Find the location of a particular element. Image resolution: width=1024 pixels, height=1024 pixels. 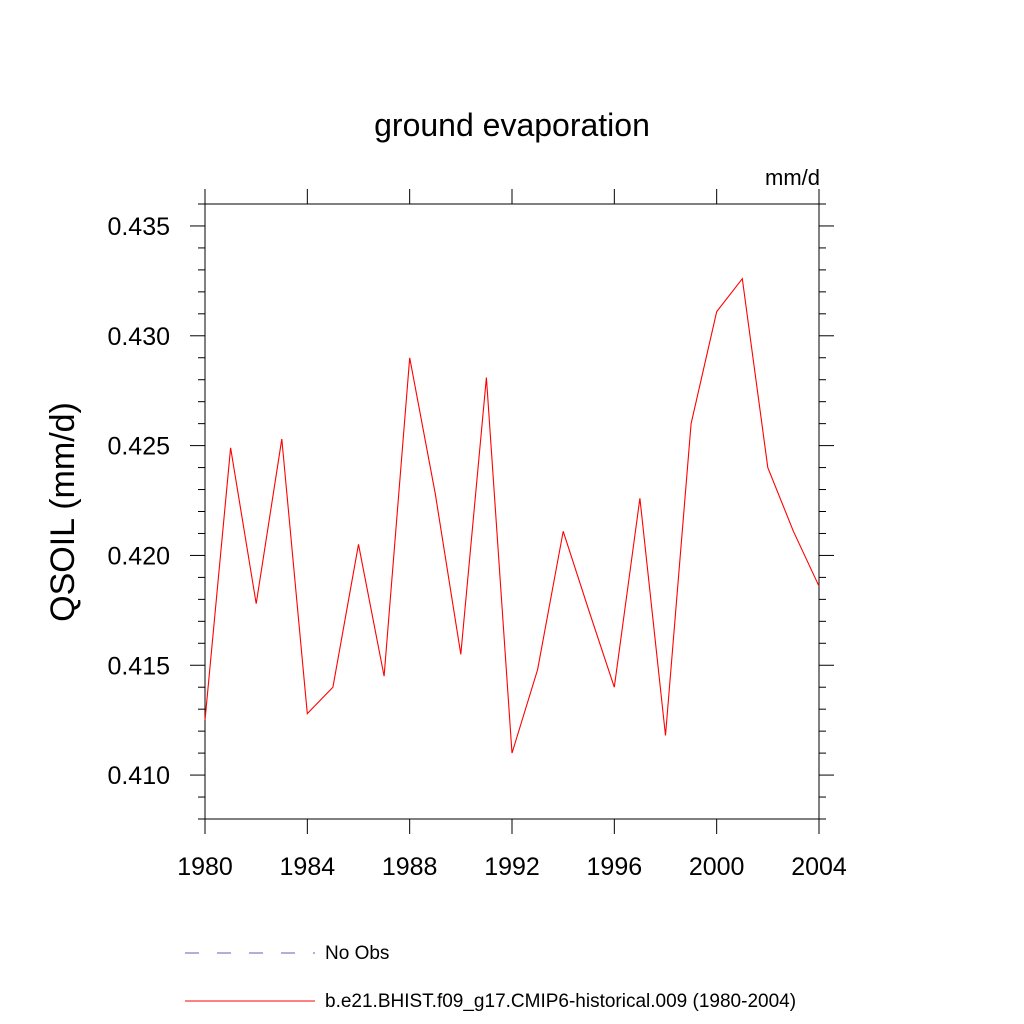

y-tick-label: 0.410 is located at coordinates (138, 776).